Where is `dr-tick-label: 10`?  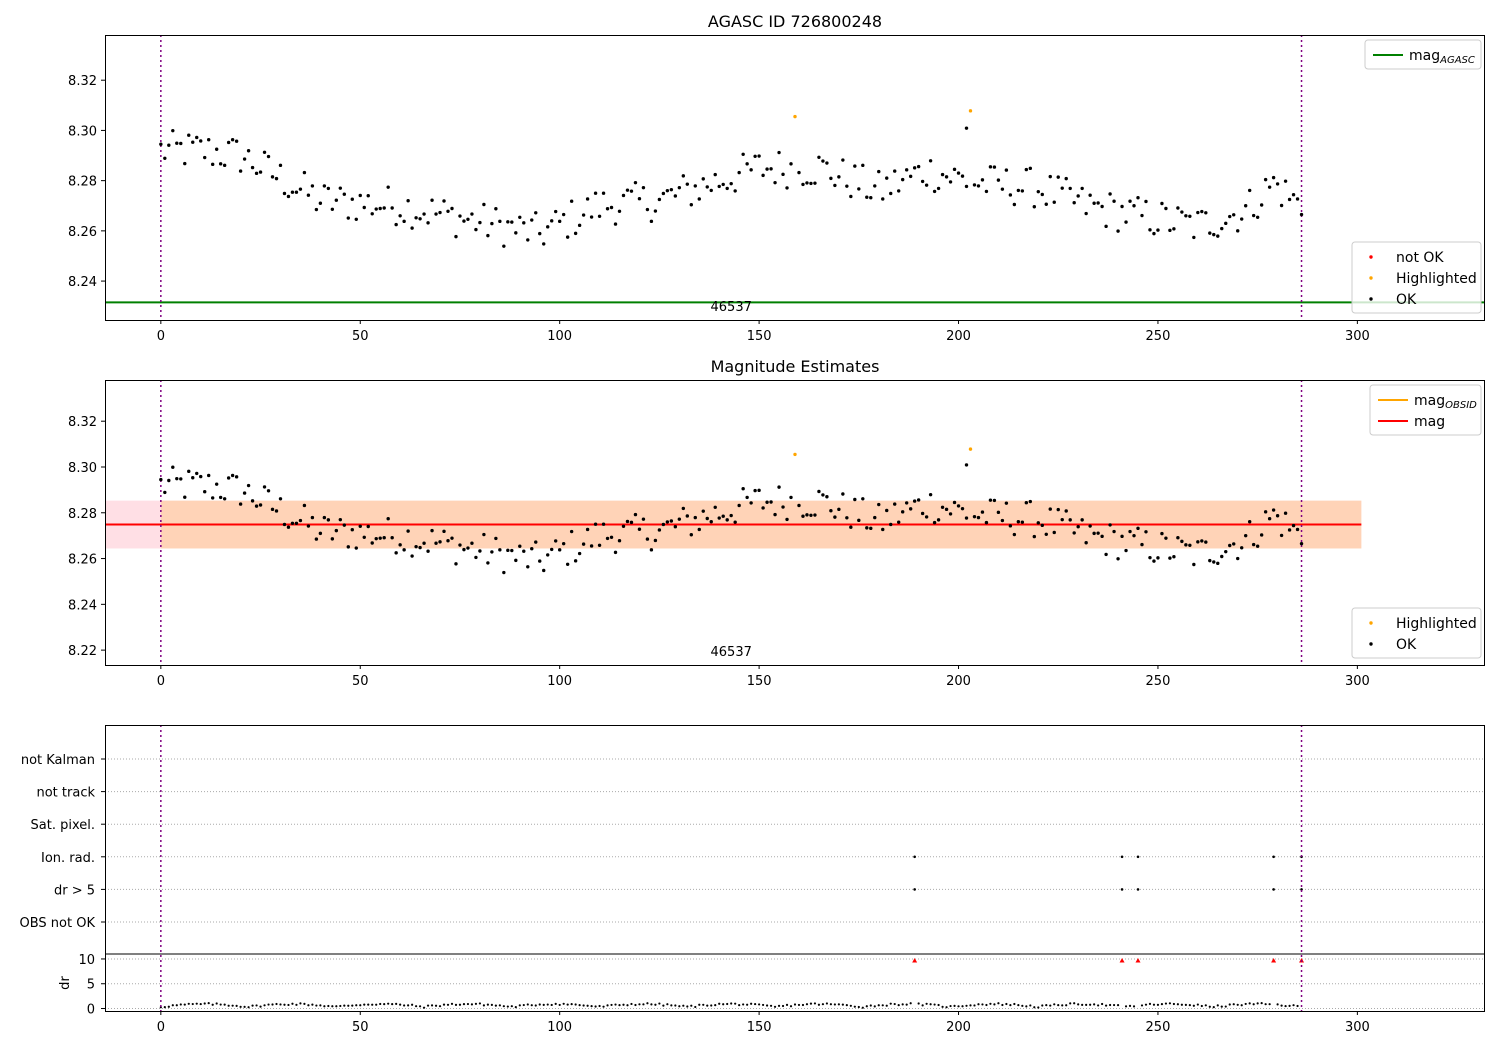
dr-tick-label: 10 is located at coordinates (86, 960).